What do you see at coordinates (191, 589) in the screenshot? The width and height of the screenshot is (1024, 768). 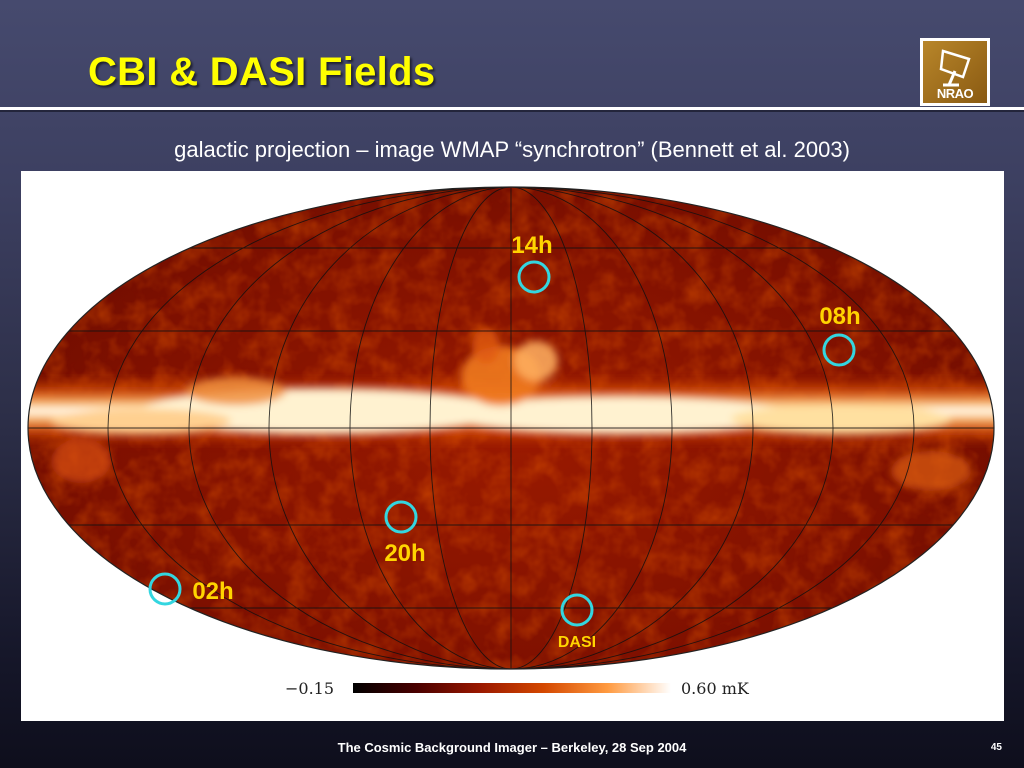 I see `field-marker-02h: 02h` at bounding box center [191, 589].